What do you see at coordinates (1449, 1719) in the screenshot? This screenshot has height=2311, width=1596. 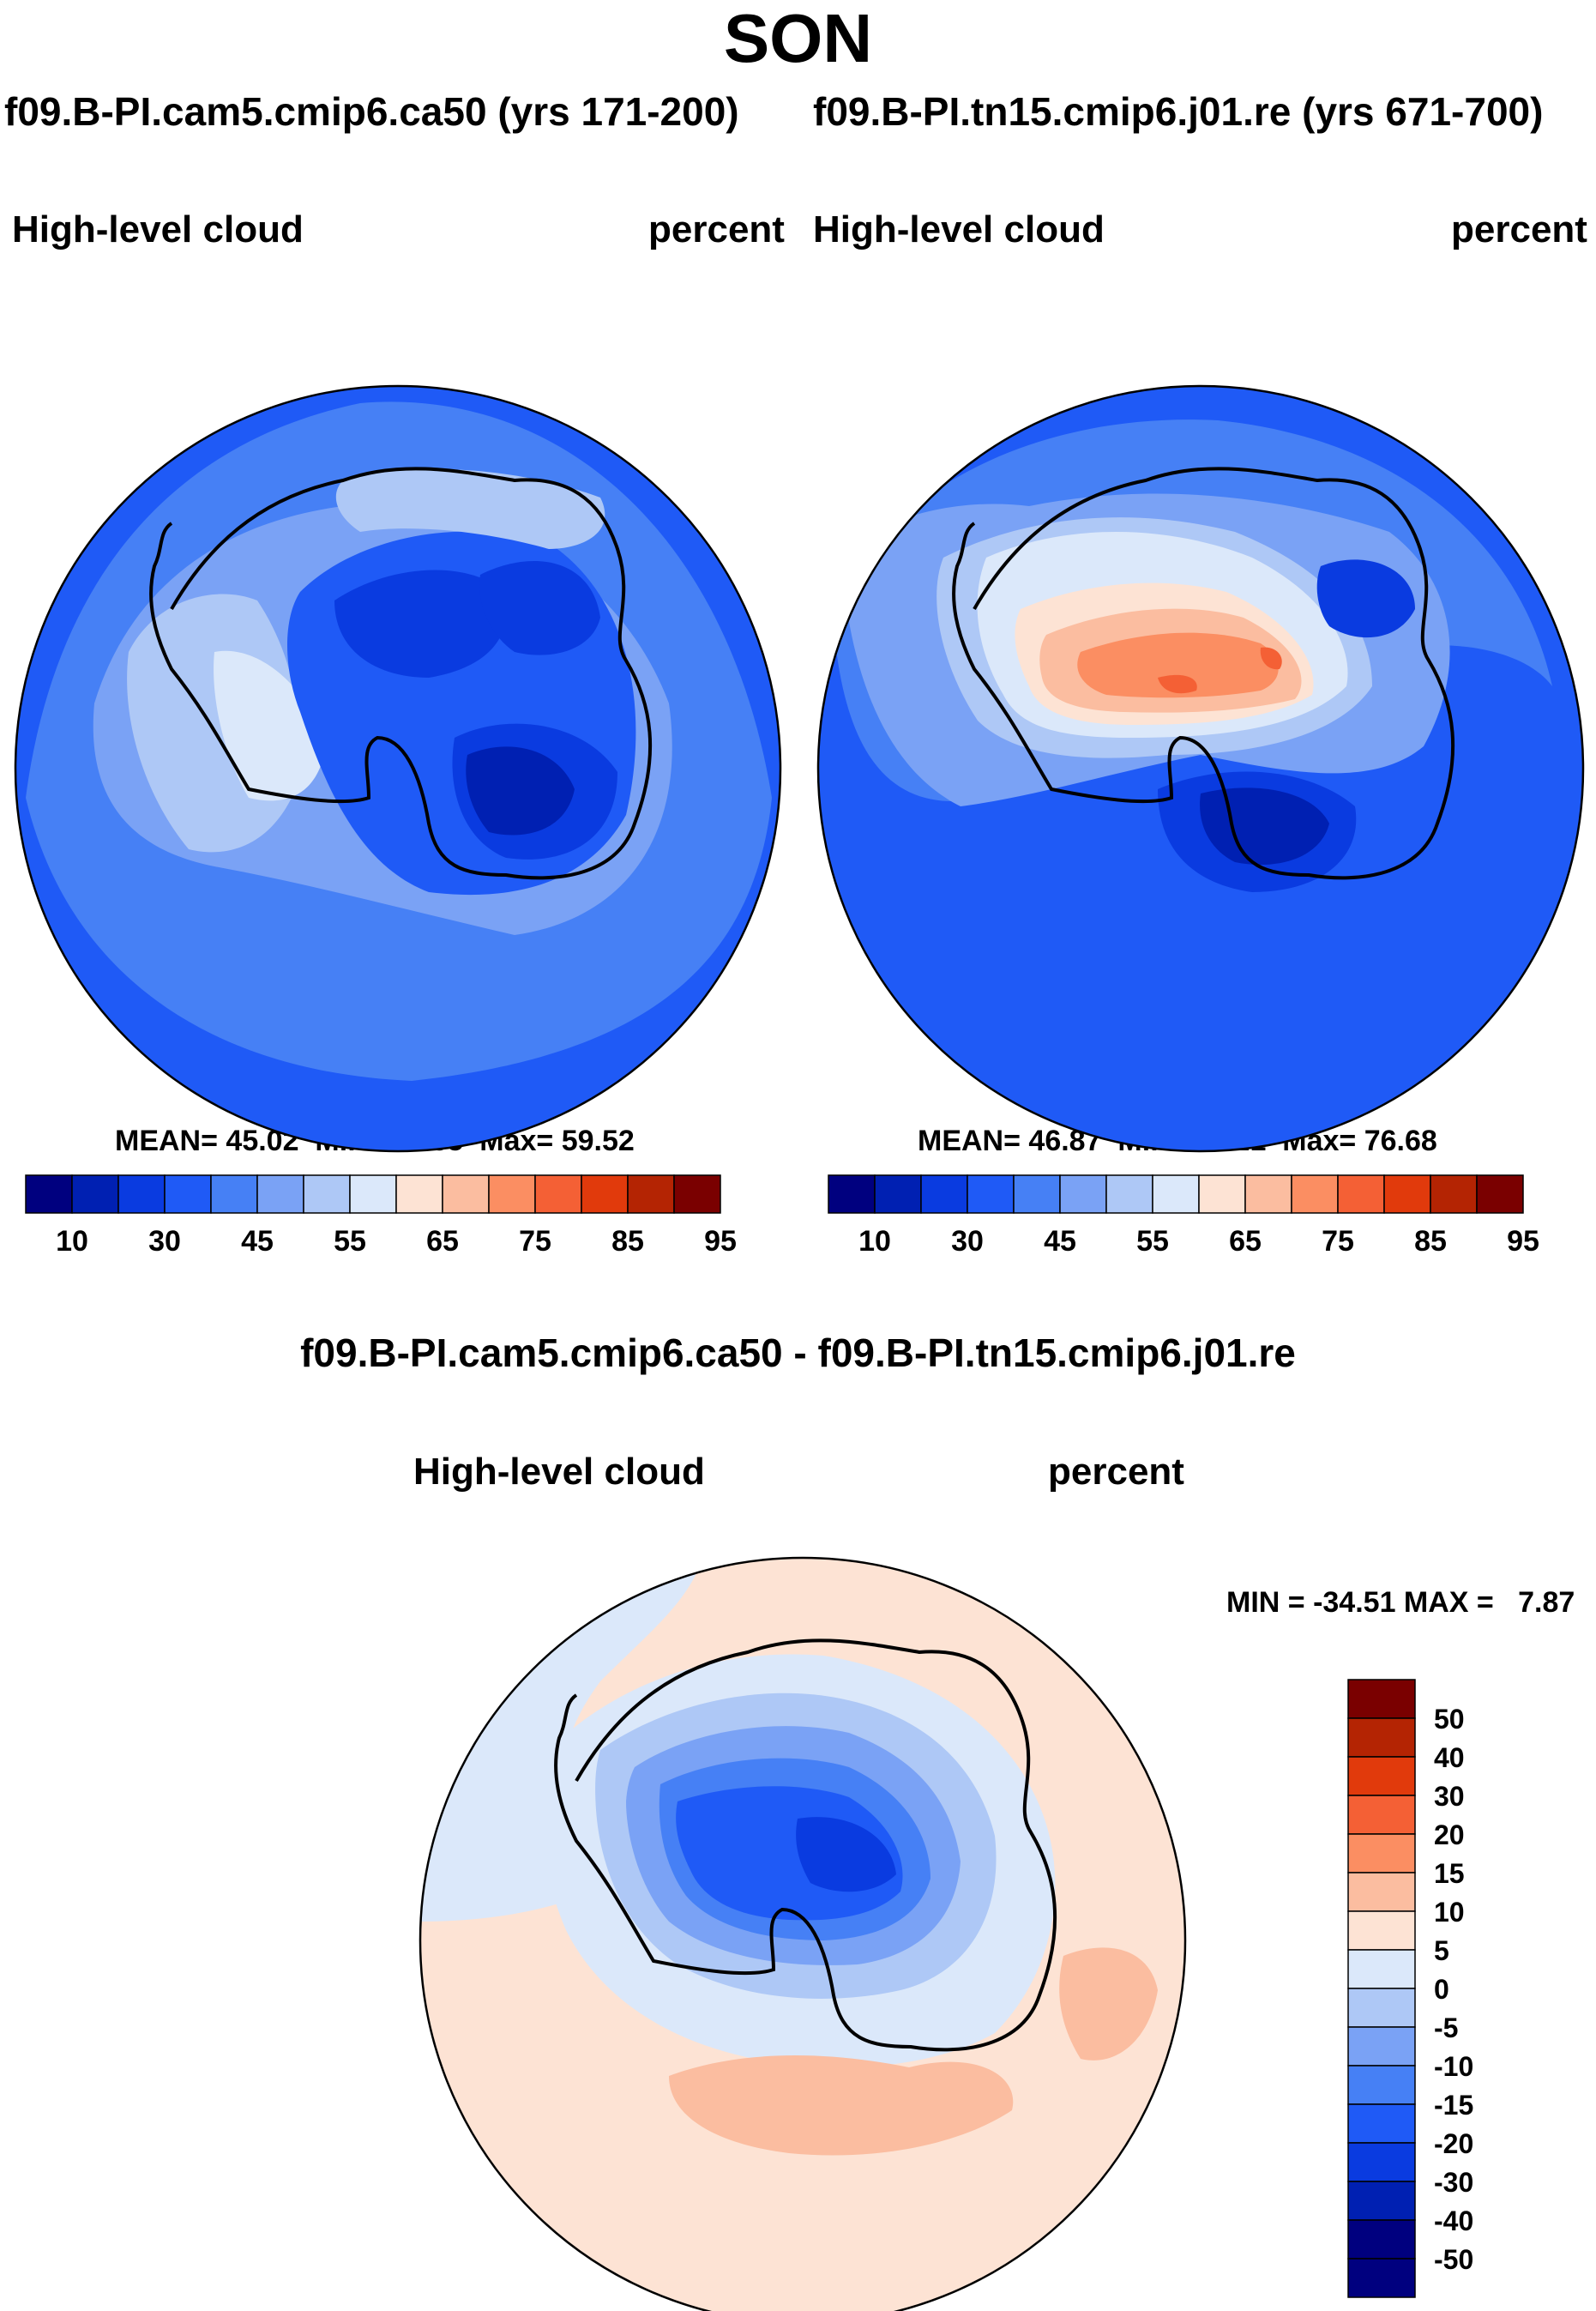 I see `colorbar-tick-label: 50` at bounding box center [1449, 1719].